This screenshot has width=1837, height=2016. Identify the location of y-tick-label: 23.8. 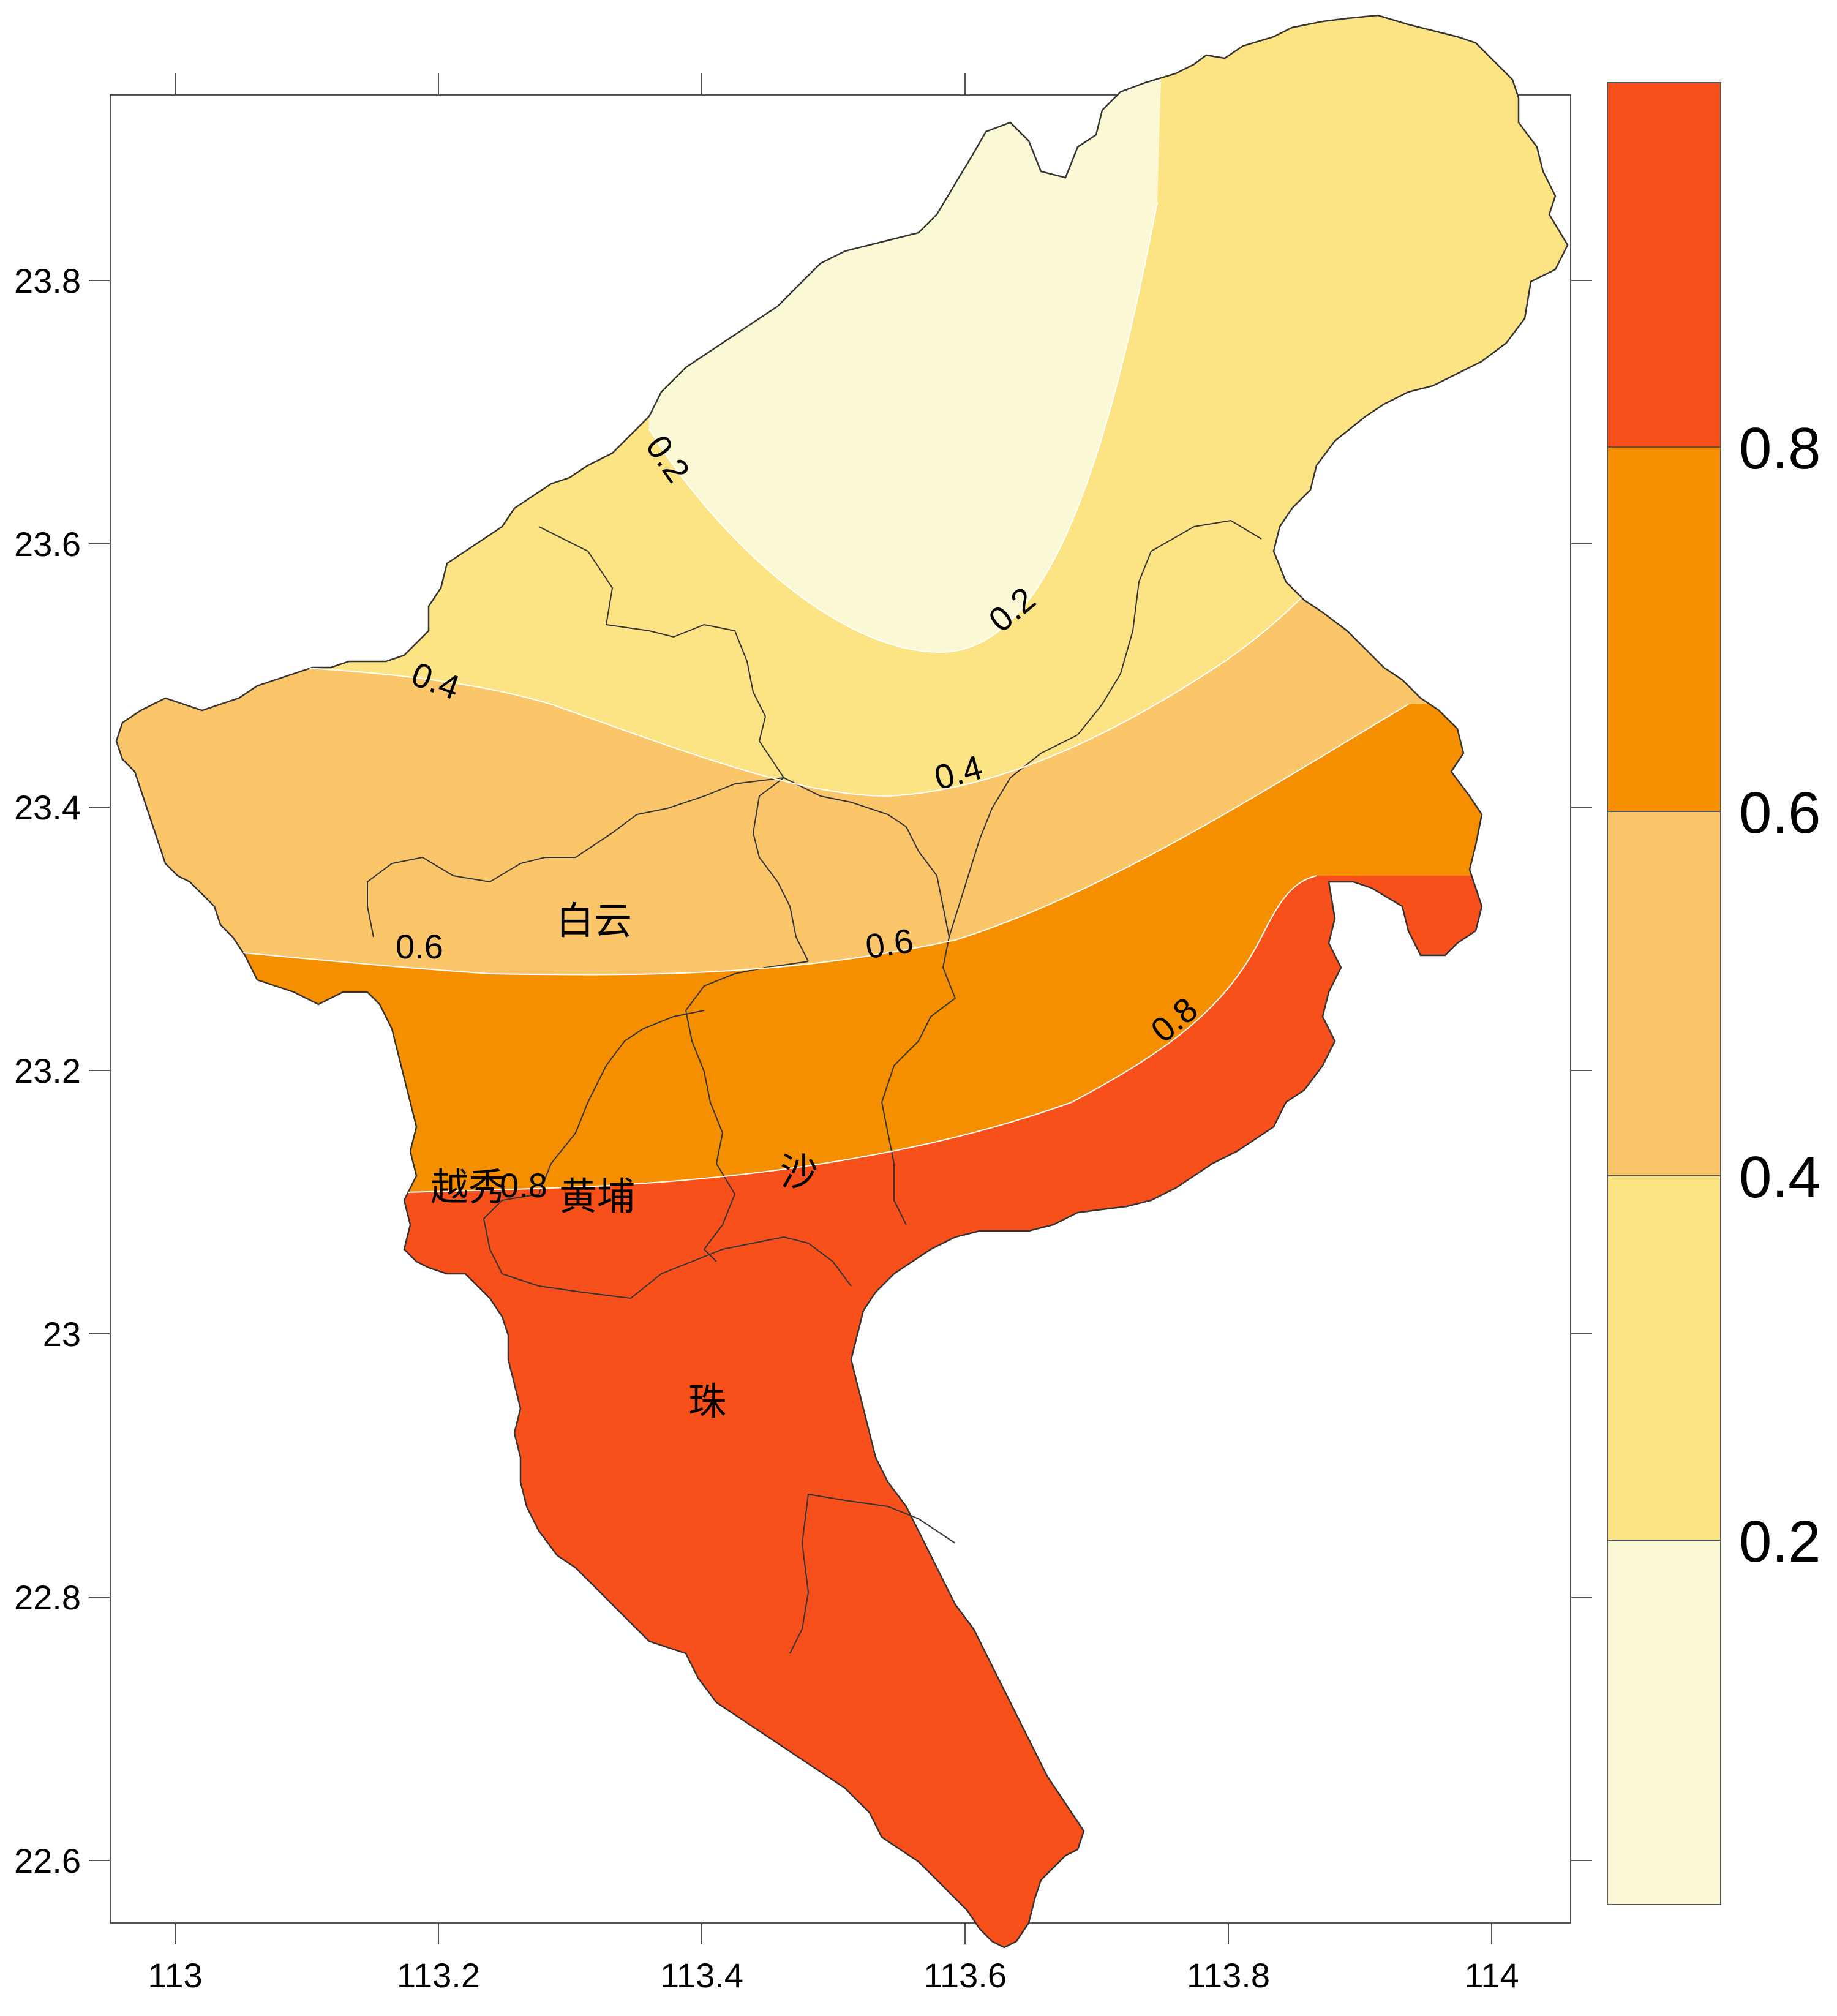
(47, 280).